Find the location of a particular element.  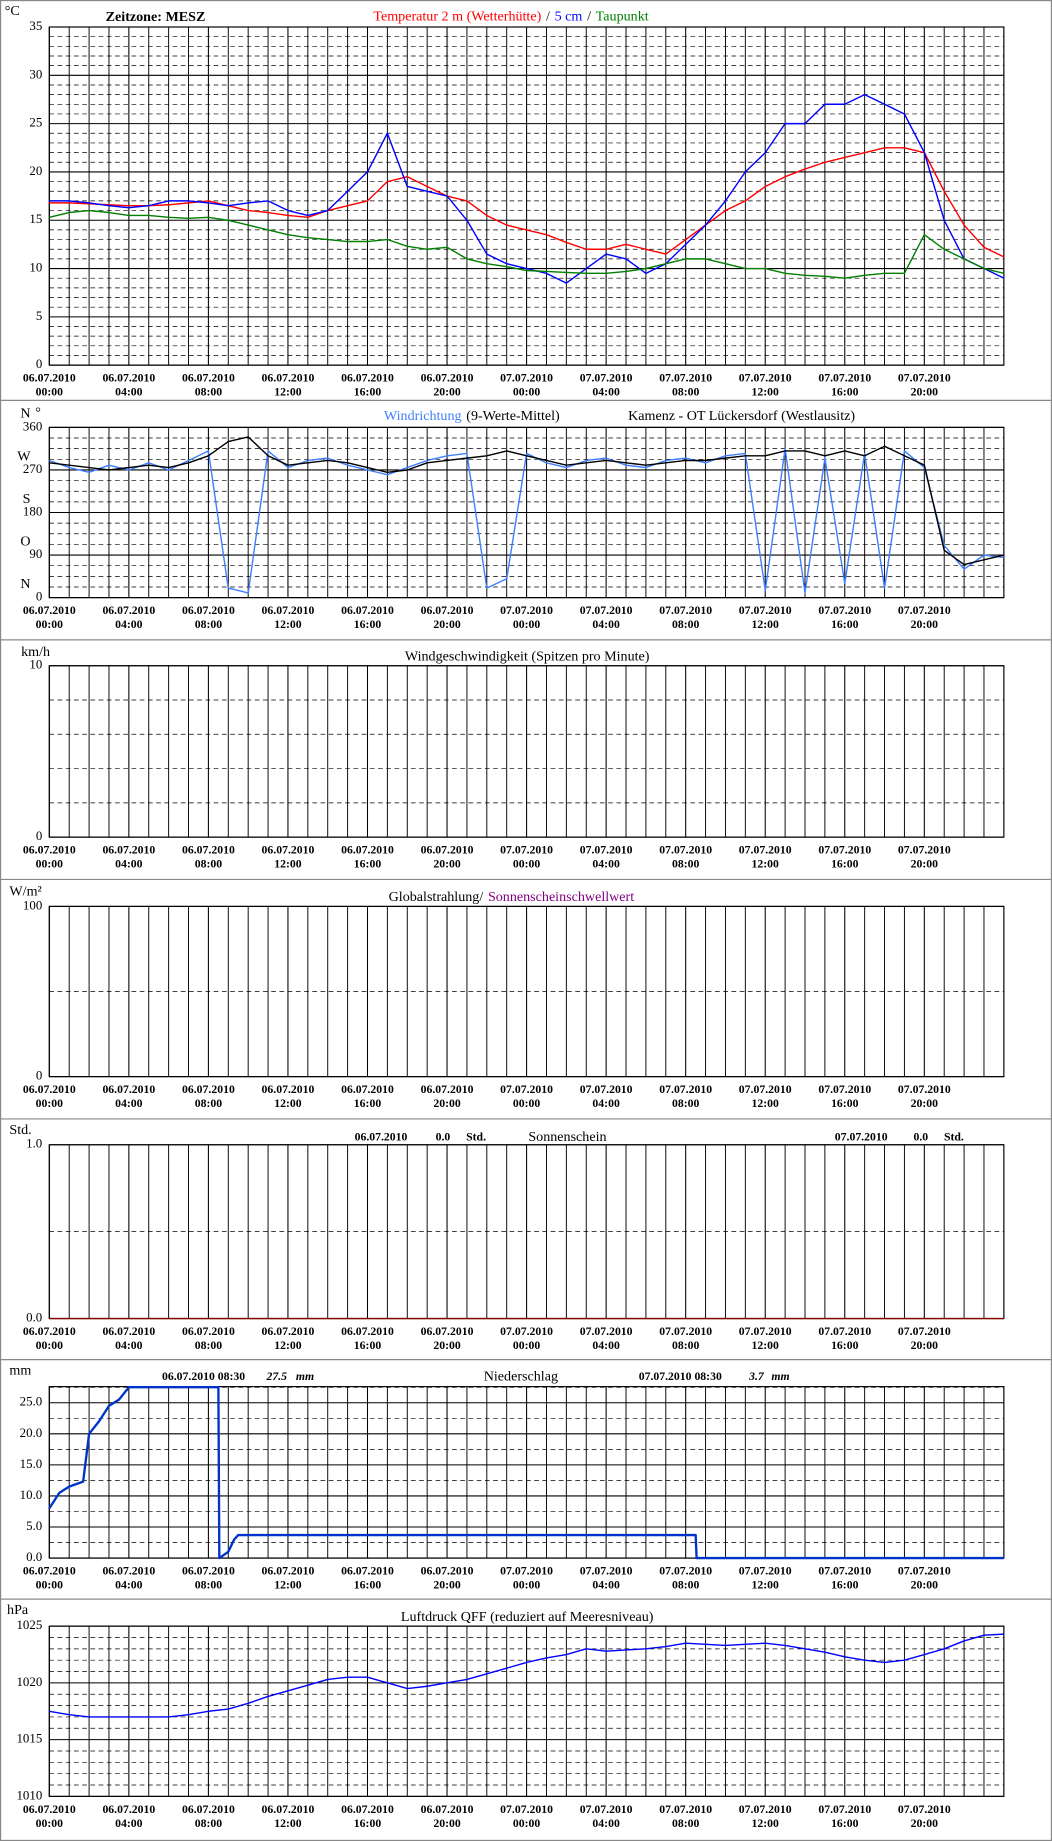

label: Zeitzone: MESZ is located at coordinates (156, 17).